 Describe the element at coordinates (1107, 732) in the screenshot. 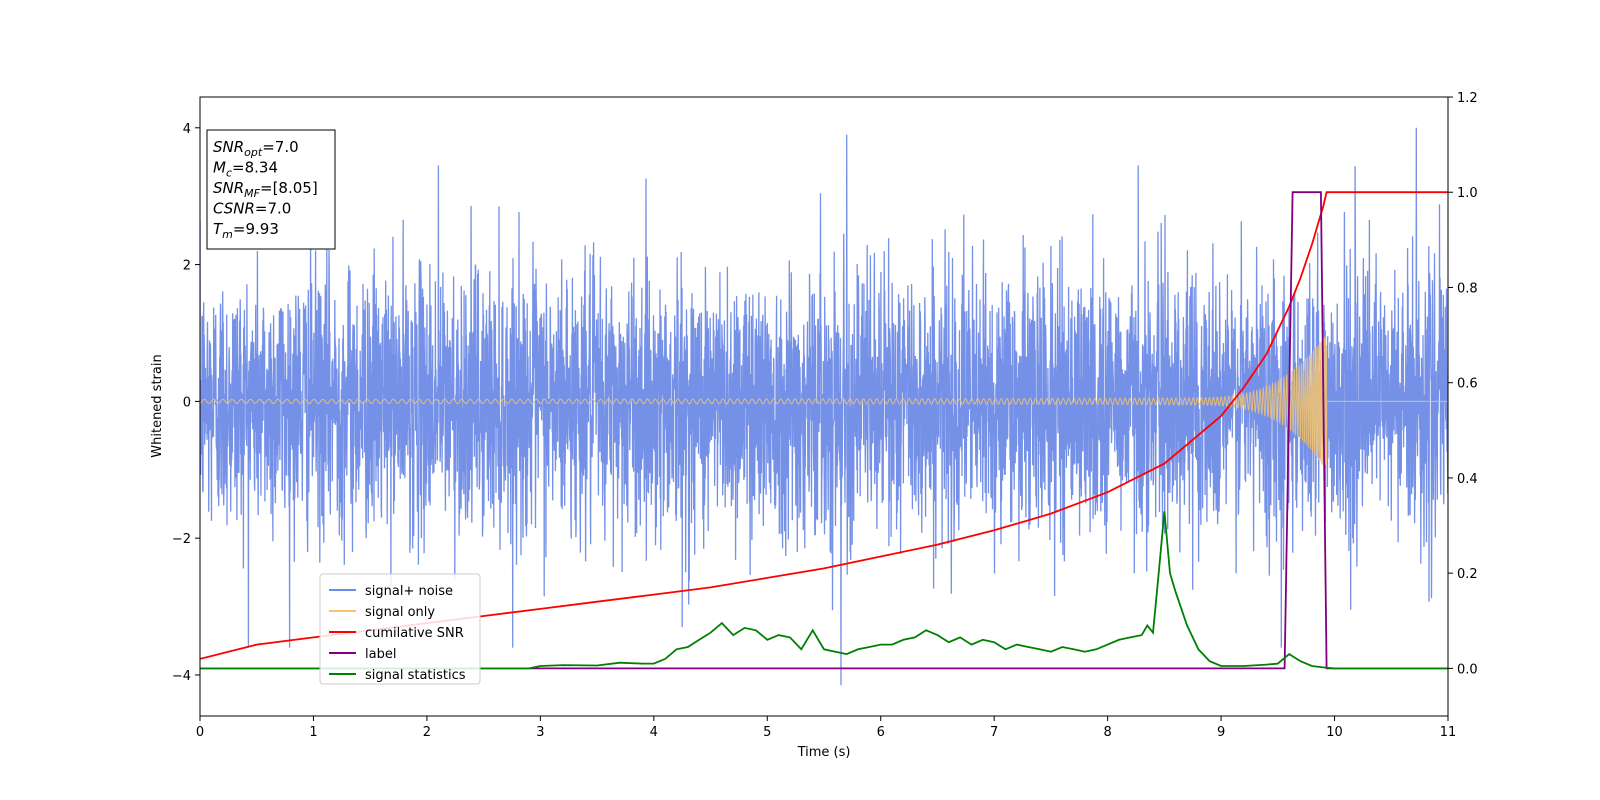

I see `x-tick-label: 8` at that location.